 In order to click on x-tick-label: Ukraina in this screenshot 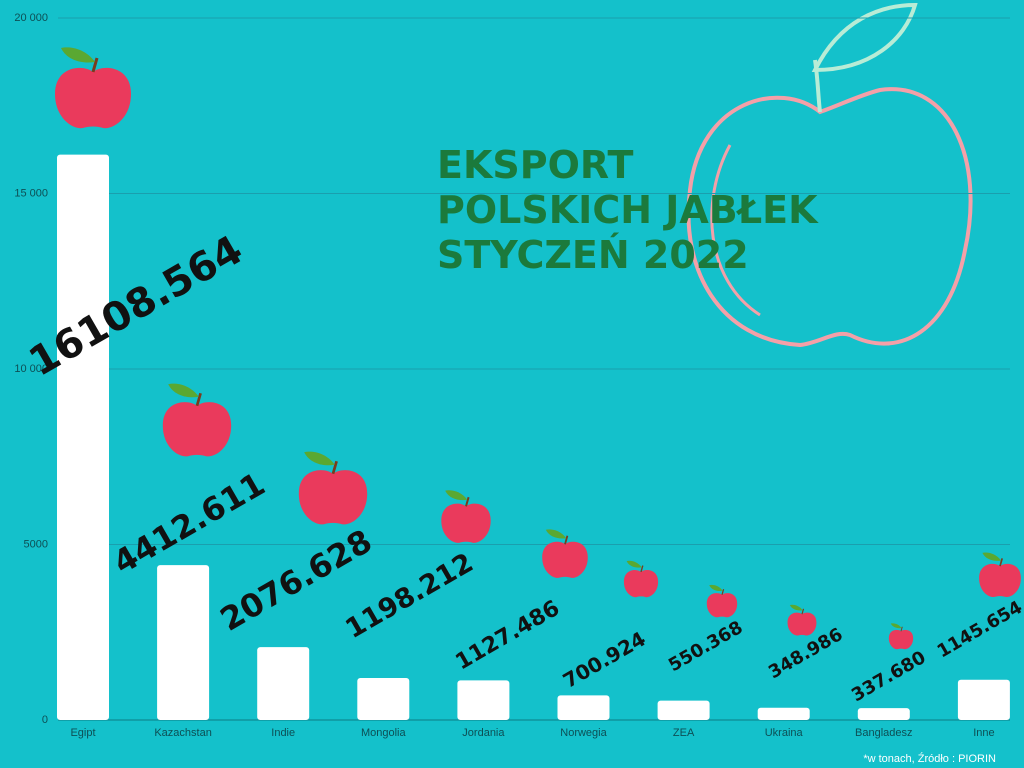, I will do `click(784, 733)`.